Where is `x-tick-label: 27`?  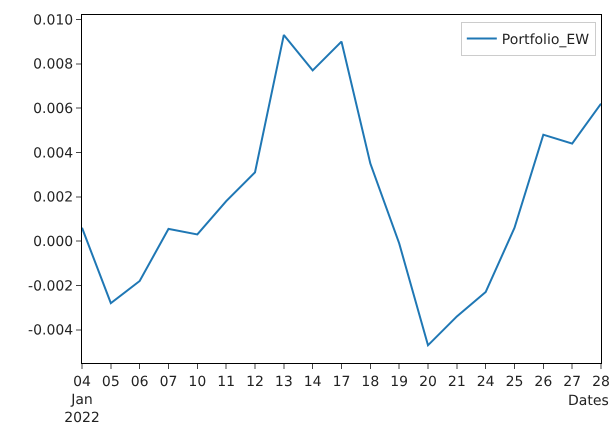 x-tick-label: 27 is located at coordinates (572, 382).